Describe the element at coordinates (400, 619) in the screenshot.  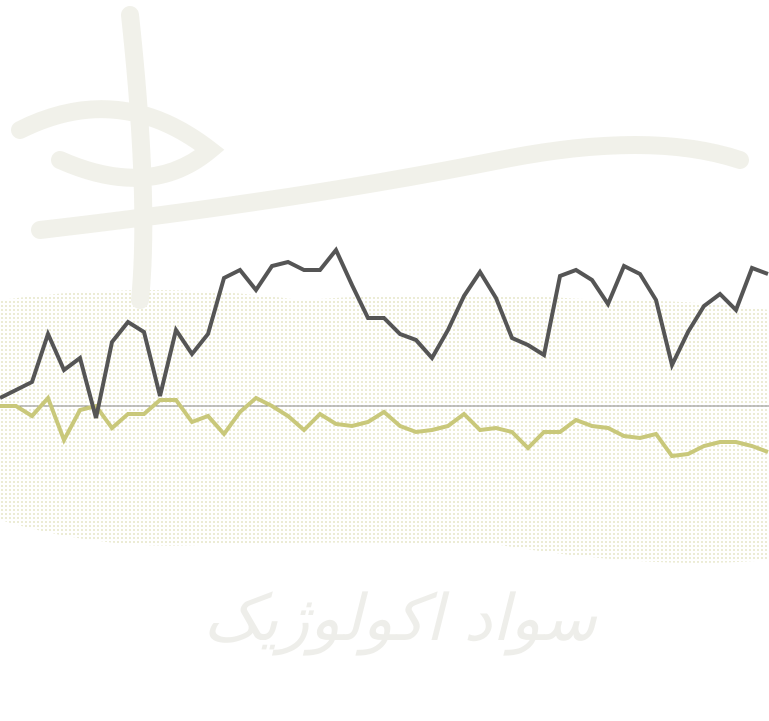
I see `watermark: سواد اکولوژیک` at that location.